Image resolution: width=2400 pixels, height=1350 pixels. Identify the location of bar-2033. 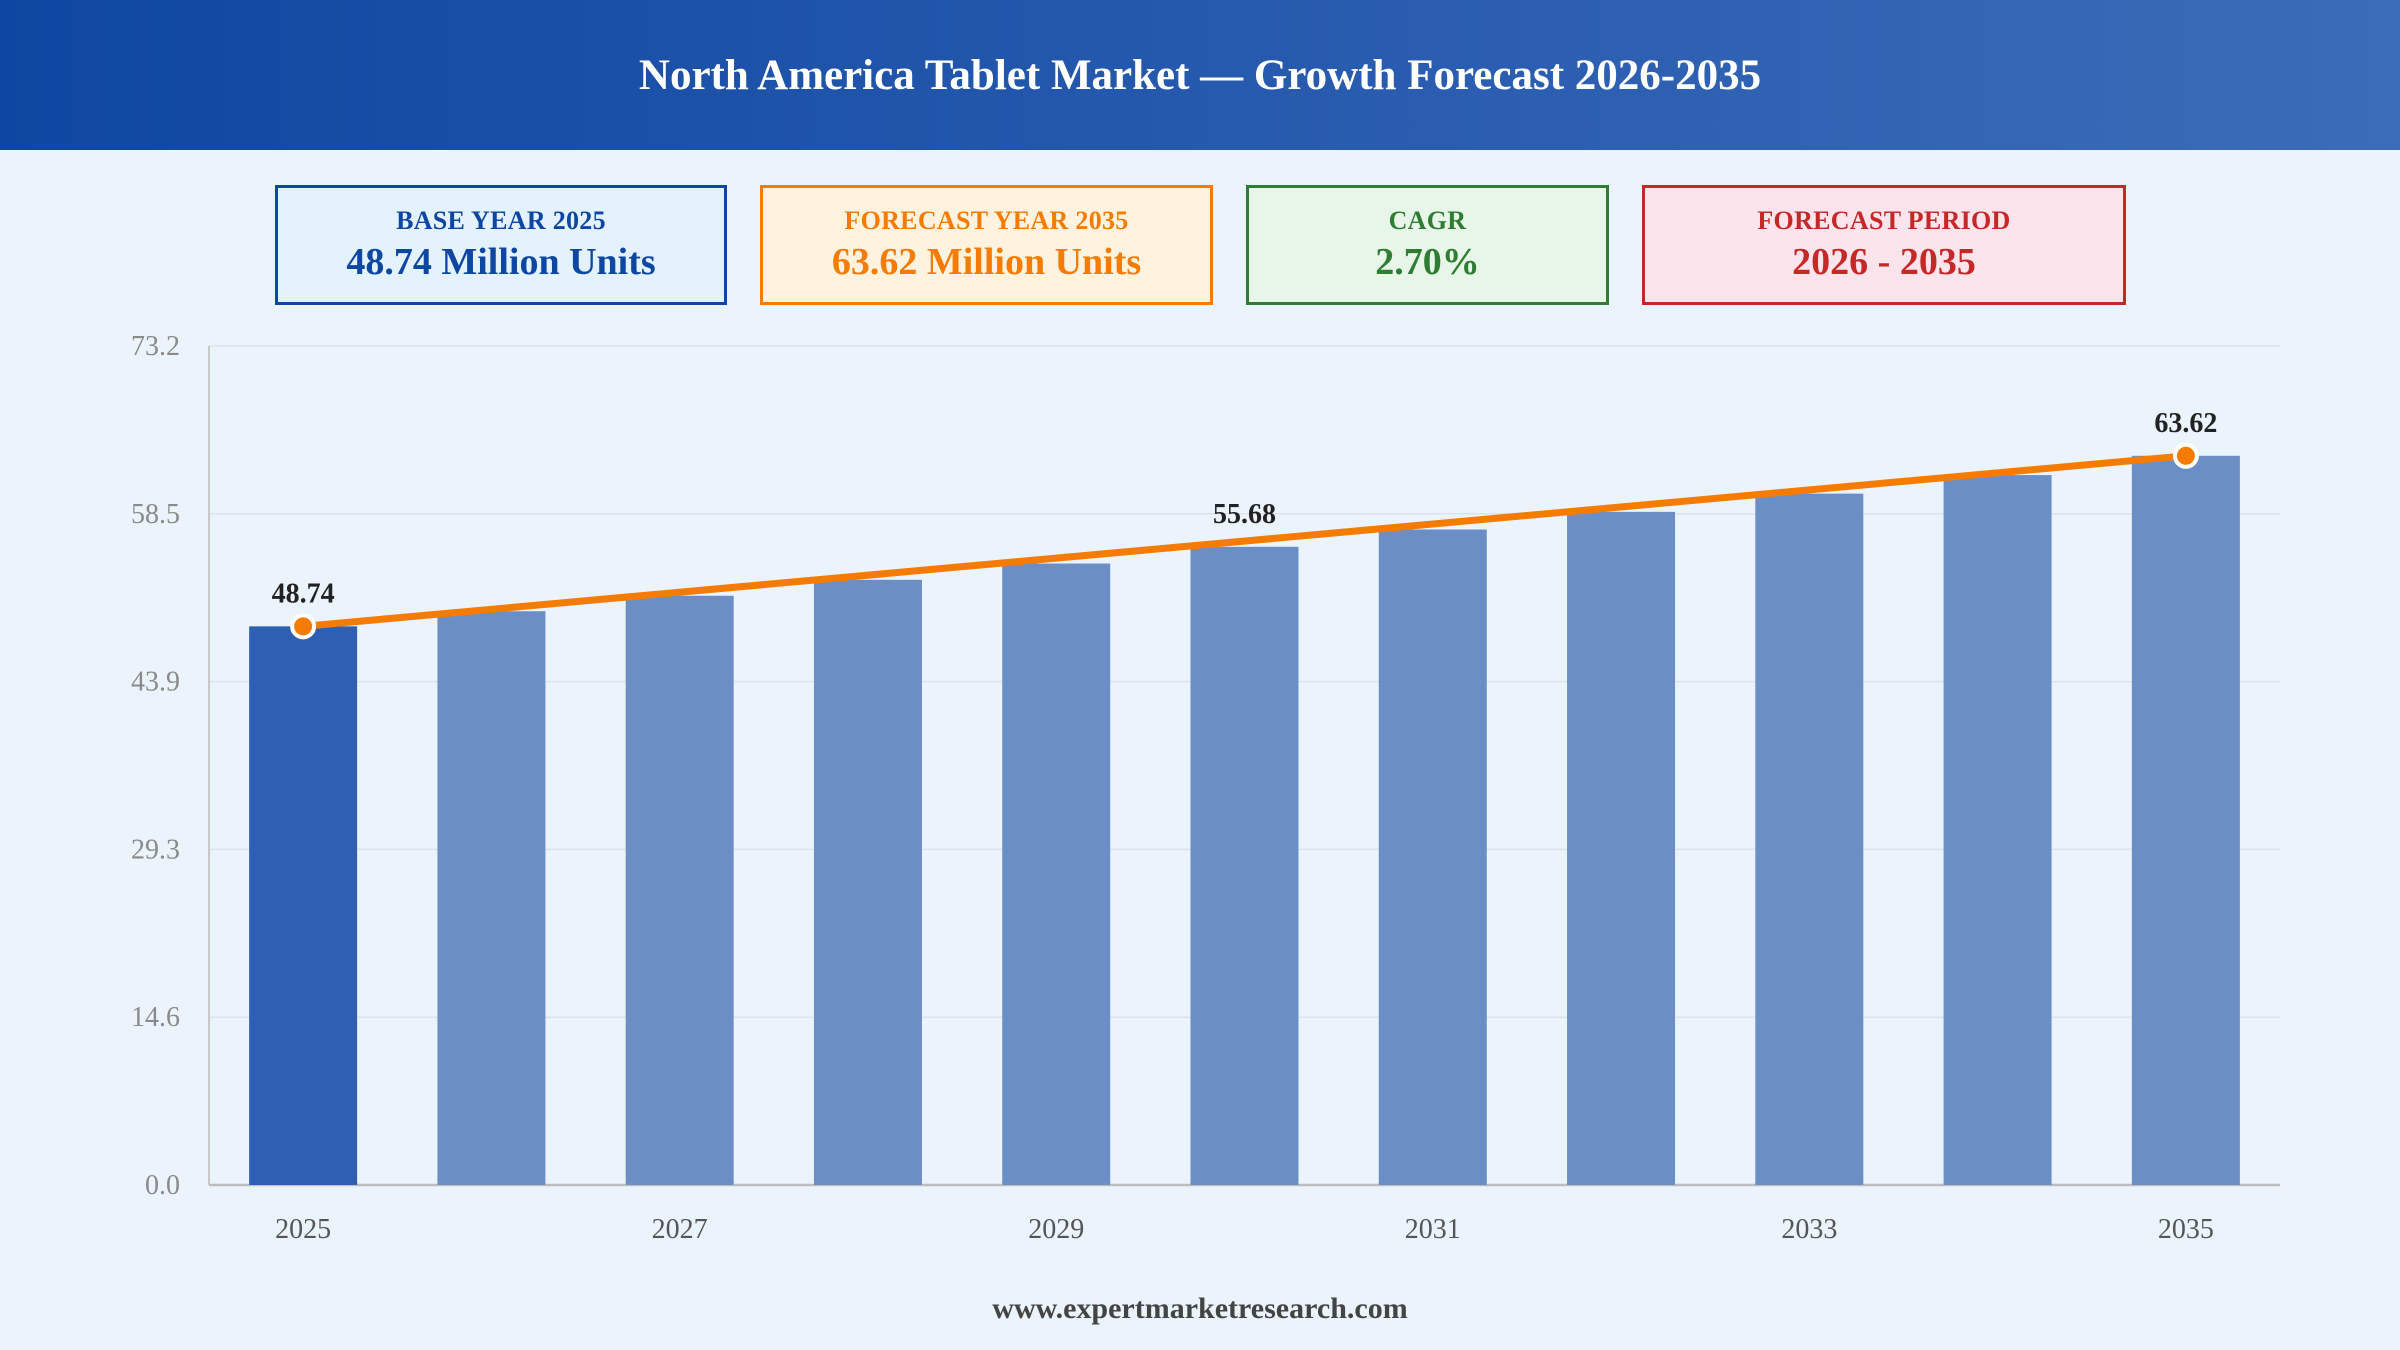
(1809, 839).